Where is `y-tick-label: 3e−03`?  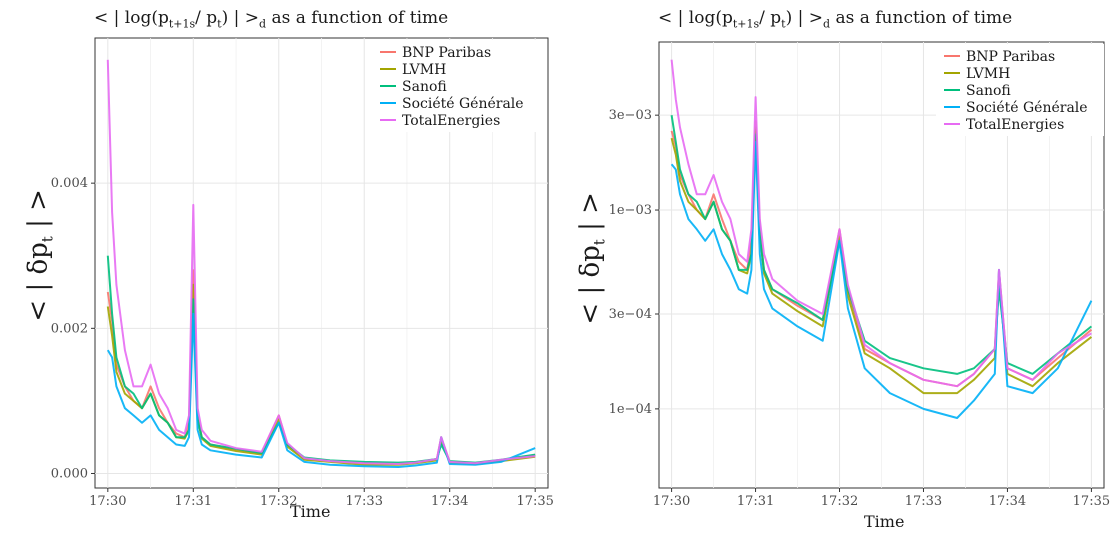
y-tick-label: 3e−03 is located at coordinates (630, 115).